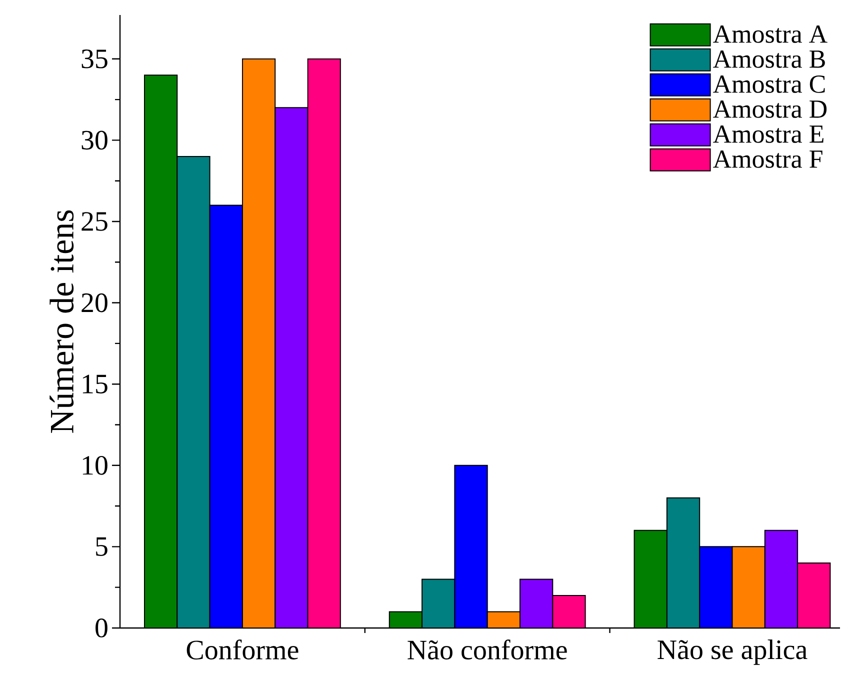 The height and width of the screenshot is (684, 847). What do you see at coordinates (770, 34) in the screenshot?
I see `legend-label: Amostra A` at bounding box center [770, 34].